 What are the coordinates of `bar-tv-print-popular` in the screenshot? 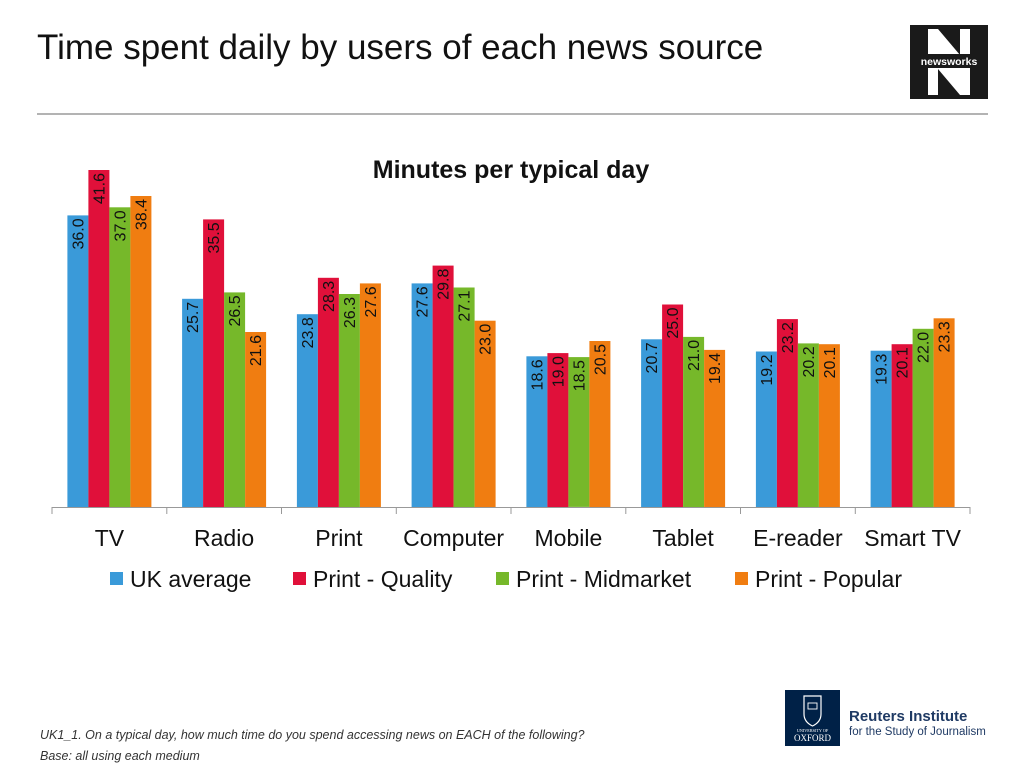 It's located at (141, 351).